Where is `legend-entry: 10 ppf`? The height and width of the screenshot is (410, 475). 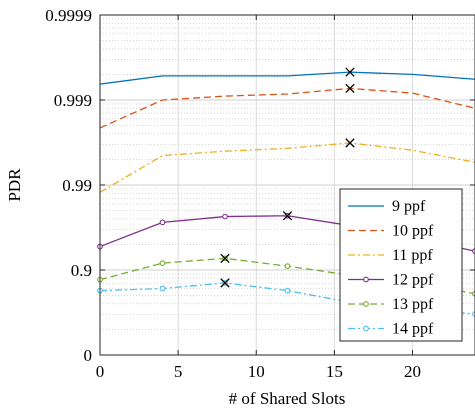
legend-entry: 10 ppf is located at coordinates (391, 231).